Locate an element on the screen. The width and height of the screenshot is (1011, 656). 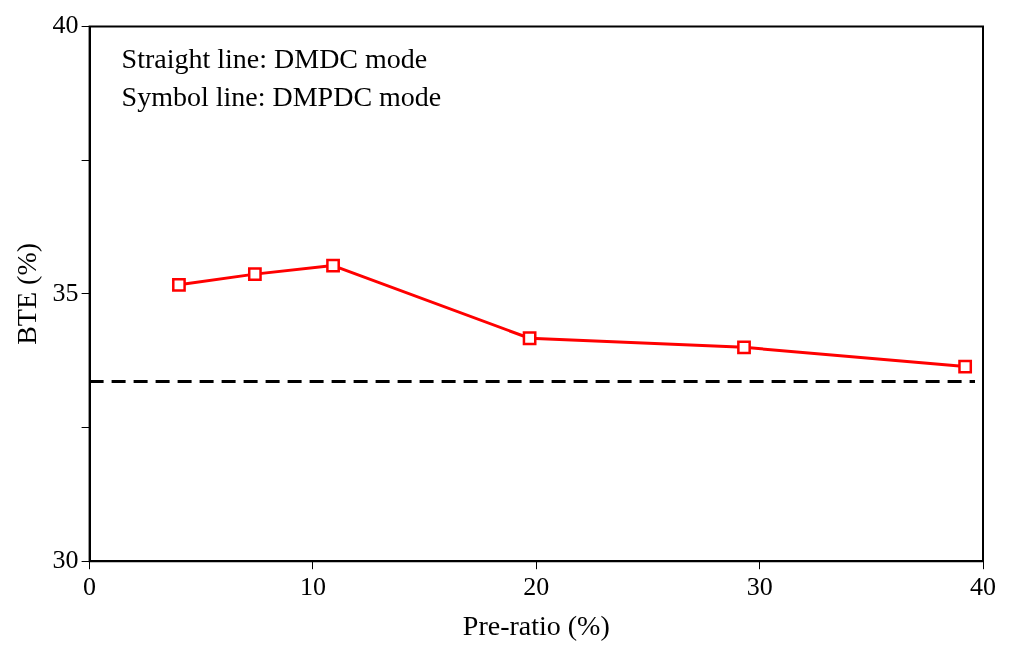
x-tick-label: 40 is located at coordinates (983, 586).